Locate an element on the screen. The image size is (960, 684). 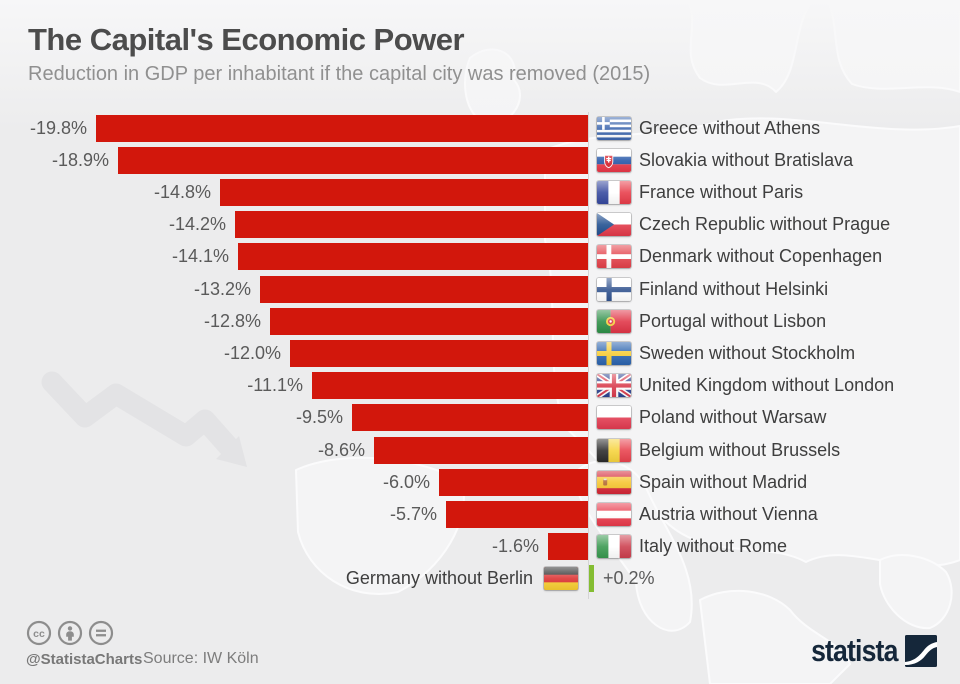
country-label: Denmark without Copenhagen is located at coordinates (761, 256).